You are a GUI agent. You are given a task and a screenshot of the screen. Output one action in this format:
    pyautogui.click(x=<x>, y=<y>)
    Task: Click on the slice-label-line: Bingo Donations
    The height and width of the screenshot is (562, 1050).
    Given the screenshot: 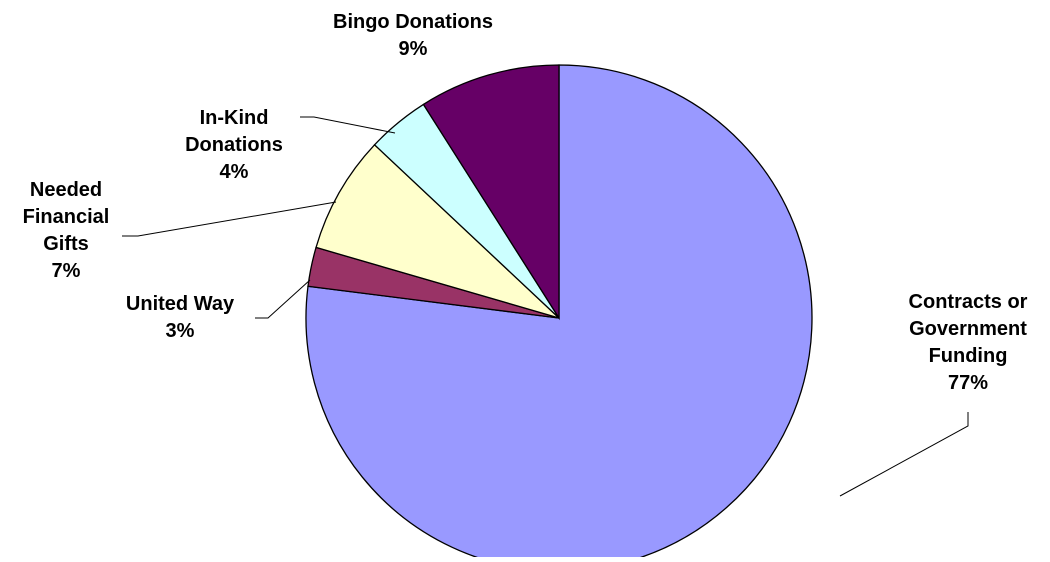 What is the action you would take?
    pyautogui.click(x=413, y=22)
    